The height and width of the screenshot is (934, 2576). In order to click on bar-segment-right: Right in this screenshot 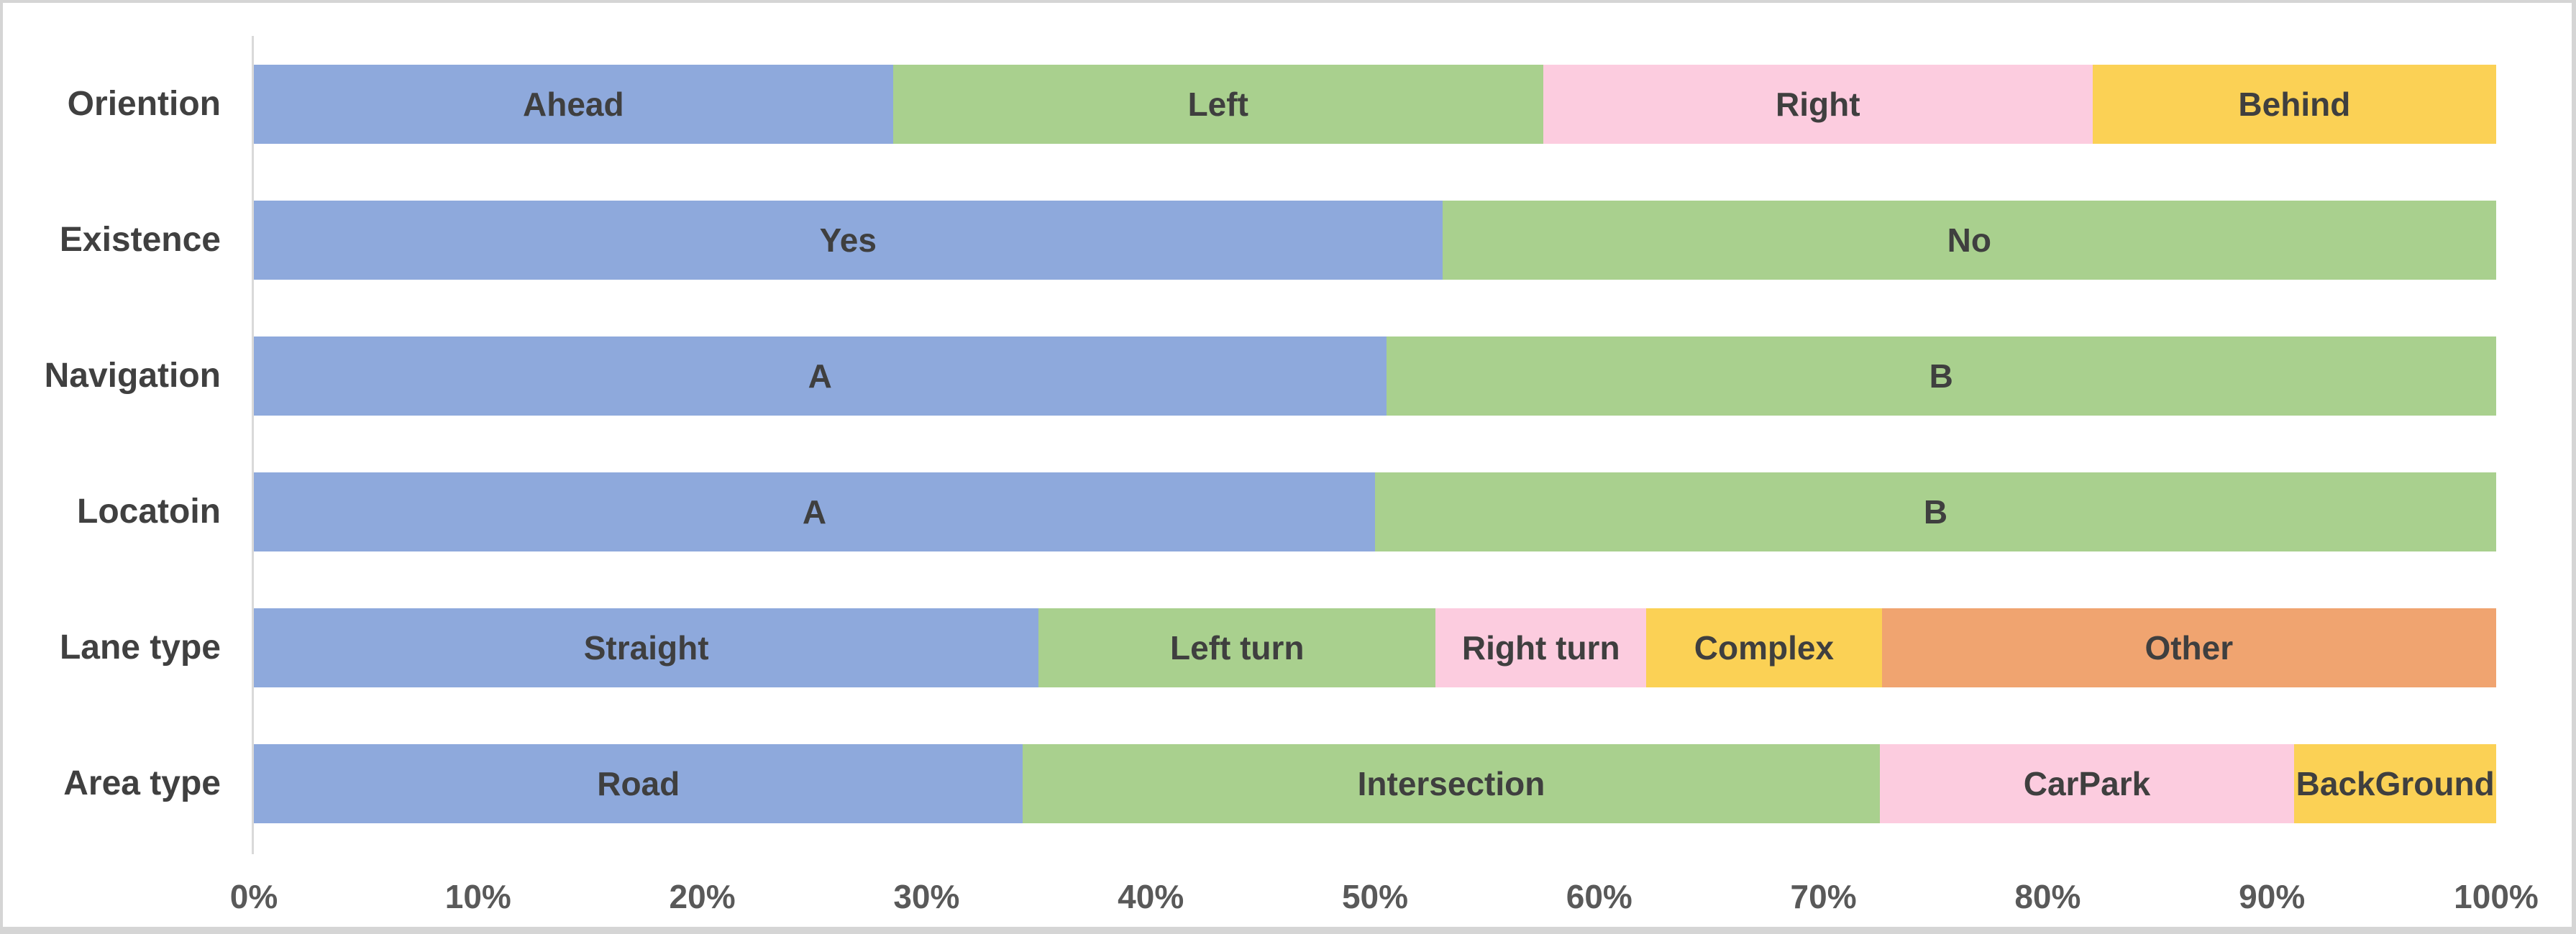, I will do `click(1818, 104)`.